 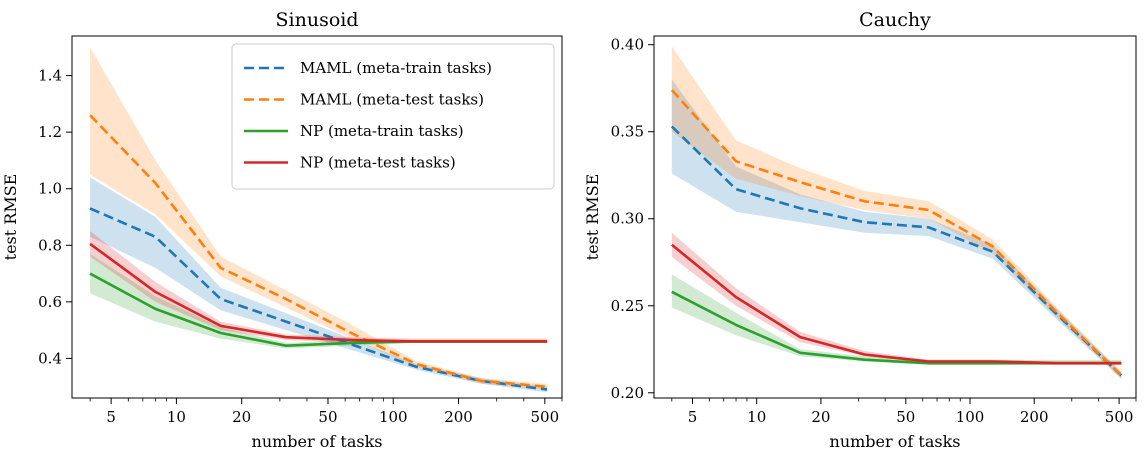 I want to click on legend-entry: MAML (meta-train tasks), so click(x=396, y=68).